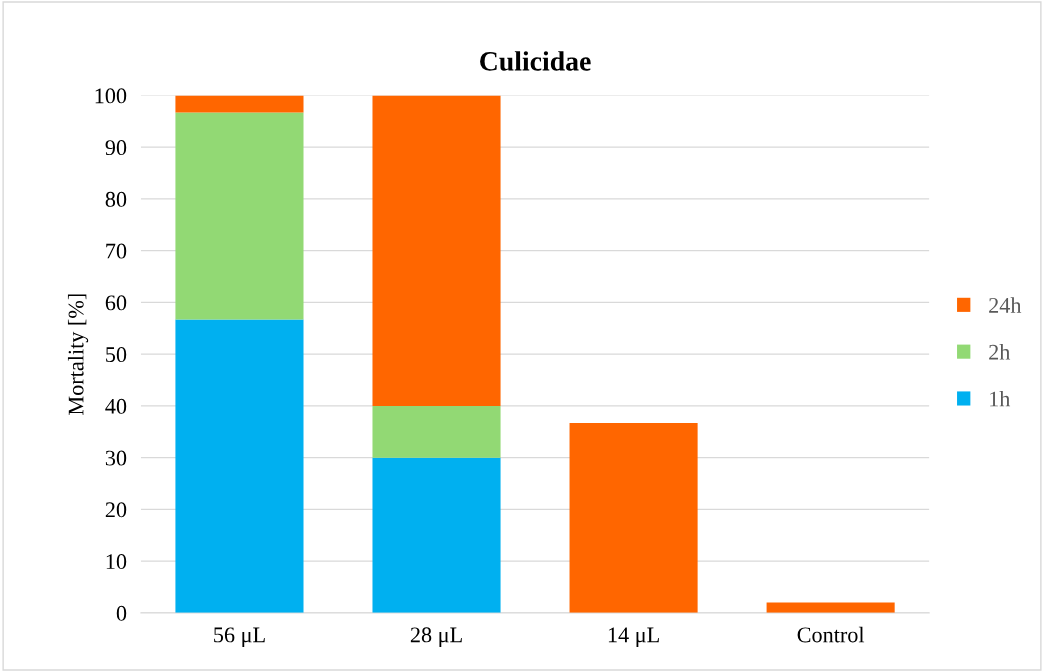 This screenshot has width=1044, height=672. What do you see at coordinates (116, 303) in the screenshot?
I see `y-tick-label: 60` at bounding box center [116, 303].